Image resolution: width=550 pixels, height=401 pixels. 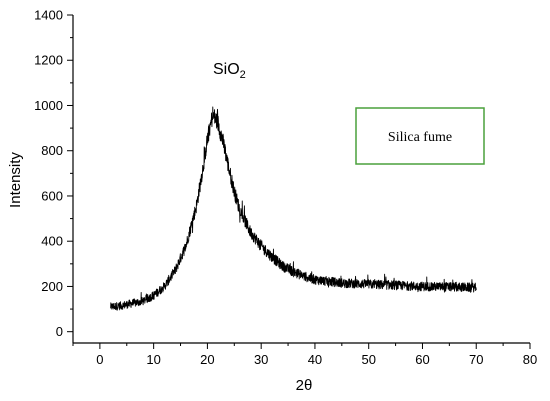 What do you see at coordinates (52, 241) in the screenshot?
I see `y-tick-label: 400` at bounding box center [52, 241].